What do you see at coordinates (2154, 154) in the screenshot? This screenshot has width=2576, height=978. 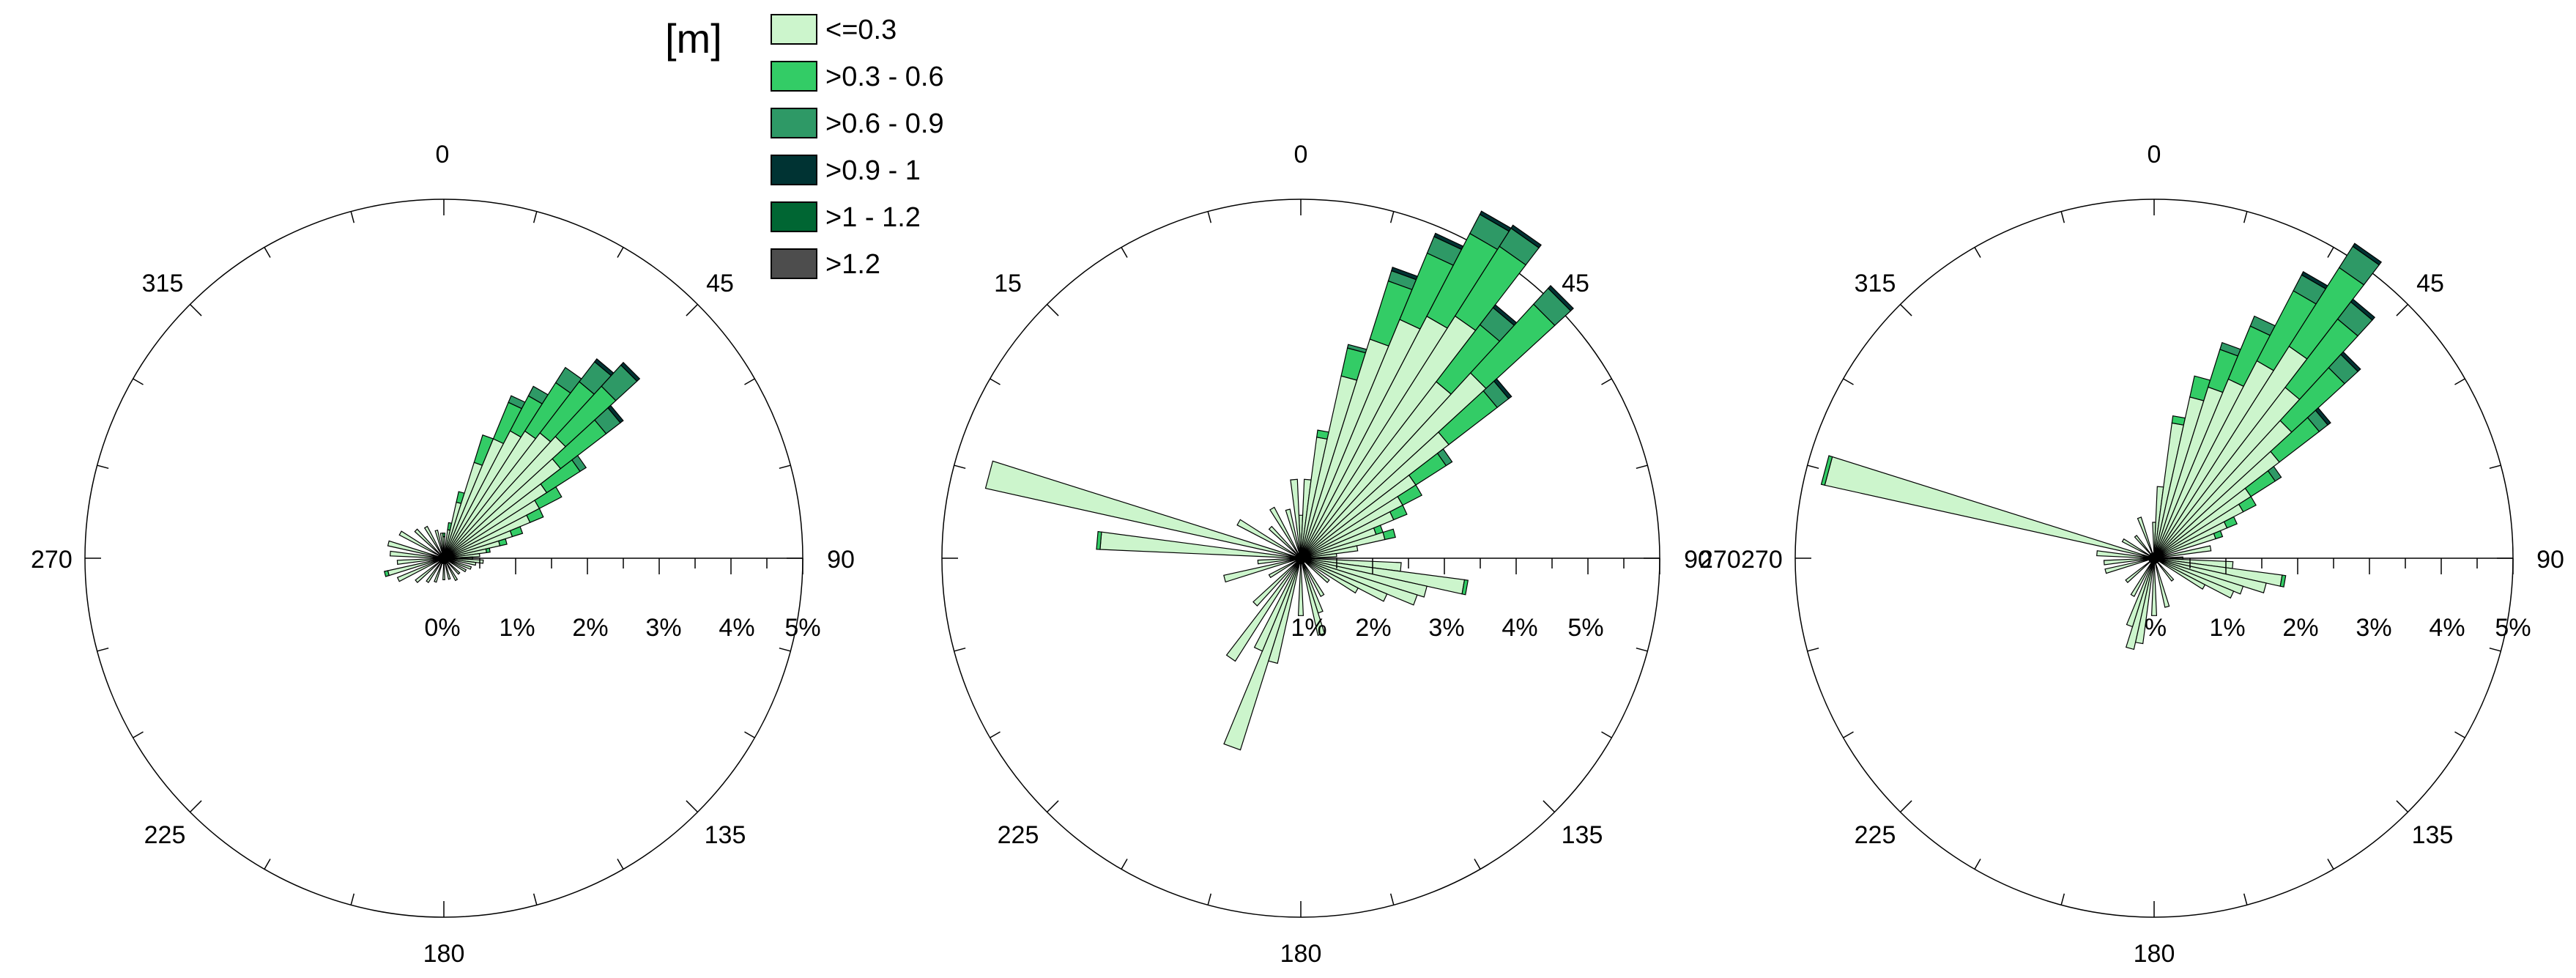 I see `direction-label: 0` at bounding box center [2154, 154].